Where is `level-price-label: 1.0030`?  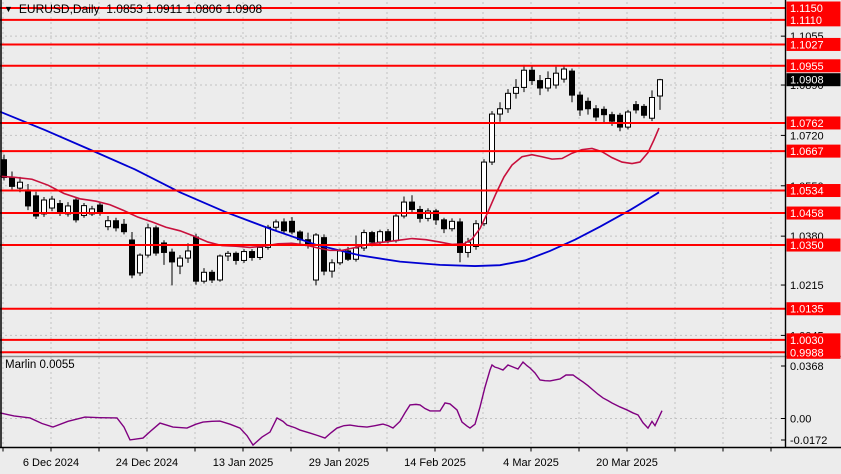
level-price-label: 1.0030 is located at coordinates (807, 341).